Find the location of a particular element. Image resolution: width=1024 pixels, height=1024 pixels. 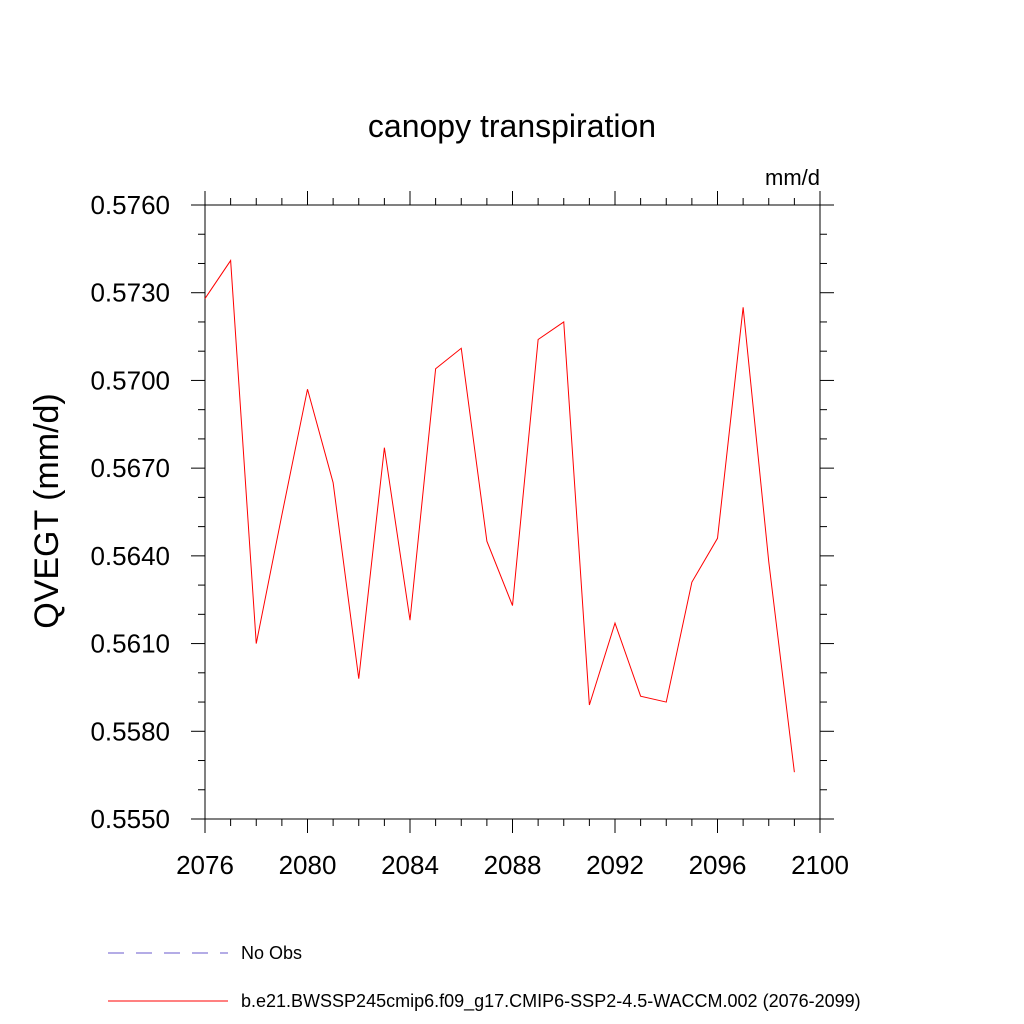

x-tick-label: 2088 is located at coordinates (513, 865).